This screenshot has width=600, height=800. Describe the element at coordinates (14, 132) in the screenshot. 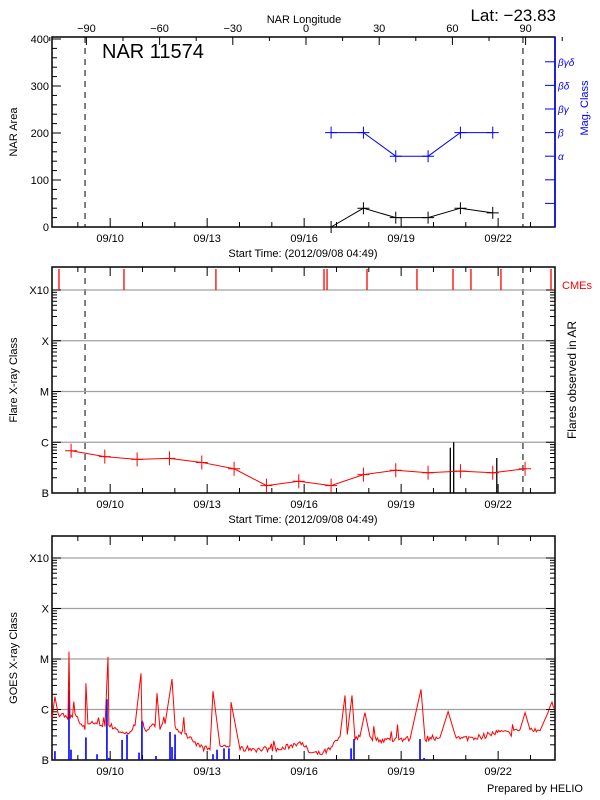

I see `nar-area-axis-label: NAR Area` at that location.